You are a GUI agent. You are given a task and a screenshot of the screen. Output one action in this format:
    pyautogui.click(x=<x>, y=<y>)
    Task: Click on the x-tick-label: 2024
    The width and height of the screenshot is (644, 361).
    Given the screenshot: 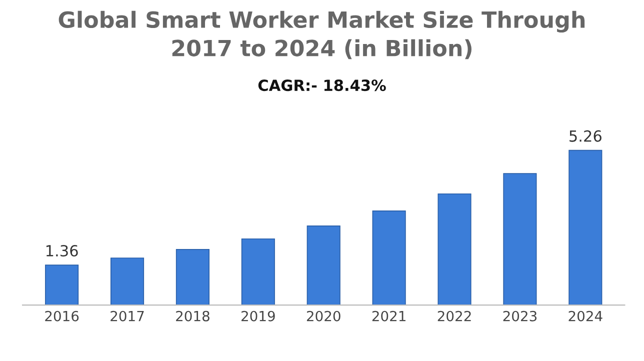 What is the action you would take?
    pyautogui.click(x=585, y=316)
    